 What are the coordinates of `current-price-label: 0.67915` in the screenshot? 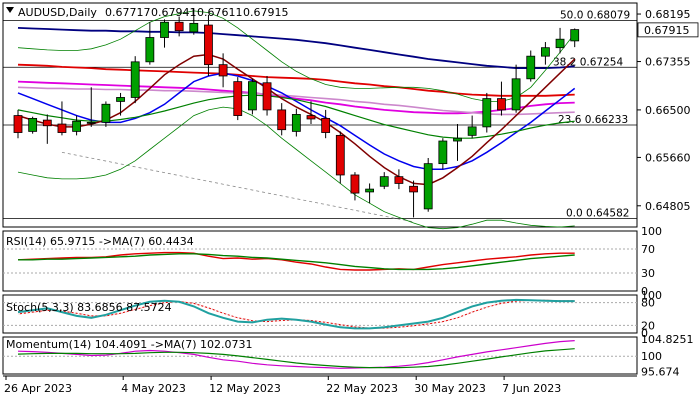 It's located at (667, 30).